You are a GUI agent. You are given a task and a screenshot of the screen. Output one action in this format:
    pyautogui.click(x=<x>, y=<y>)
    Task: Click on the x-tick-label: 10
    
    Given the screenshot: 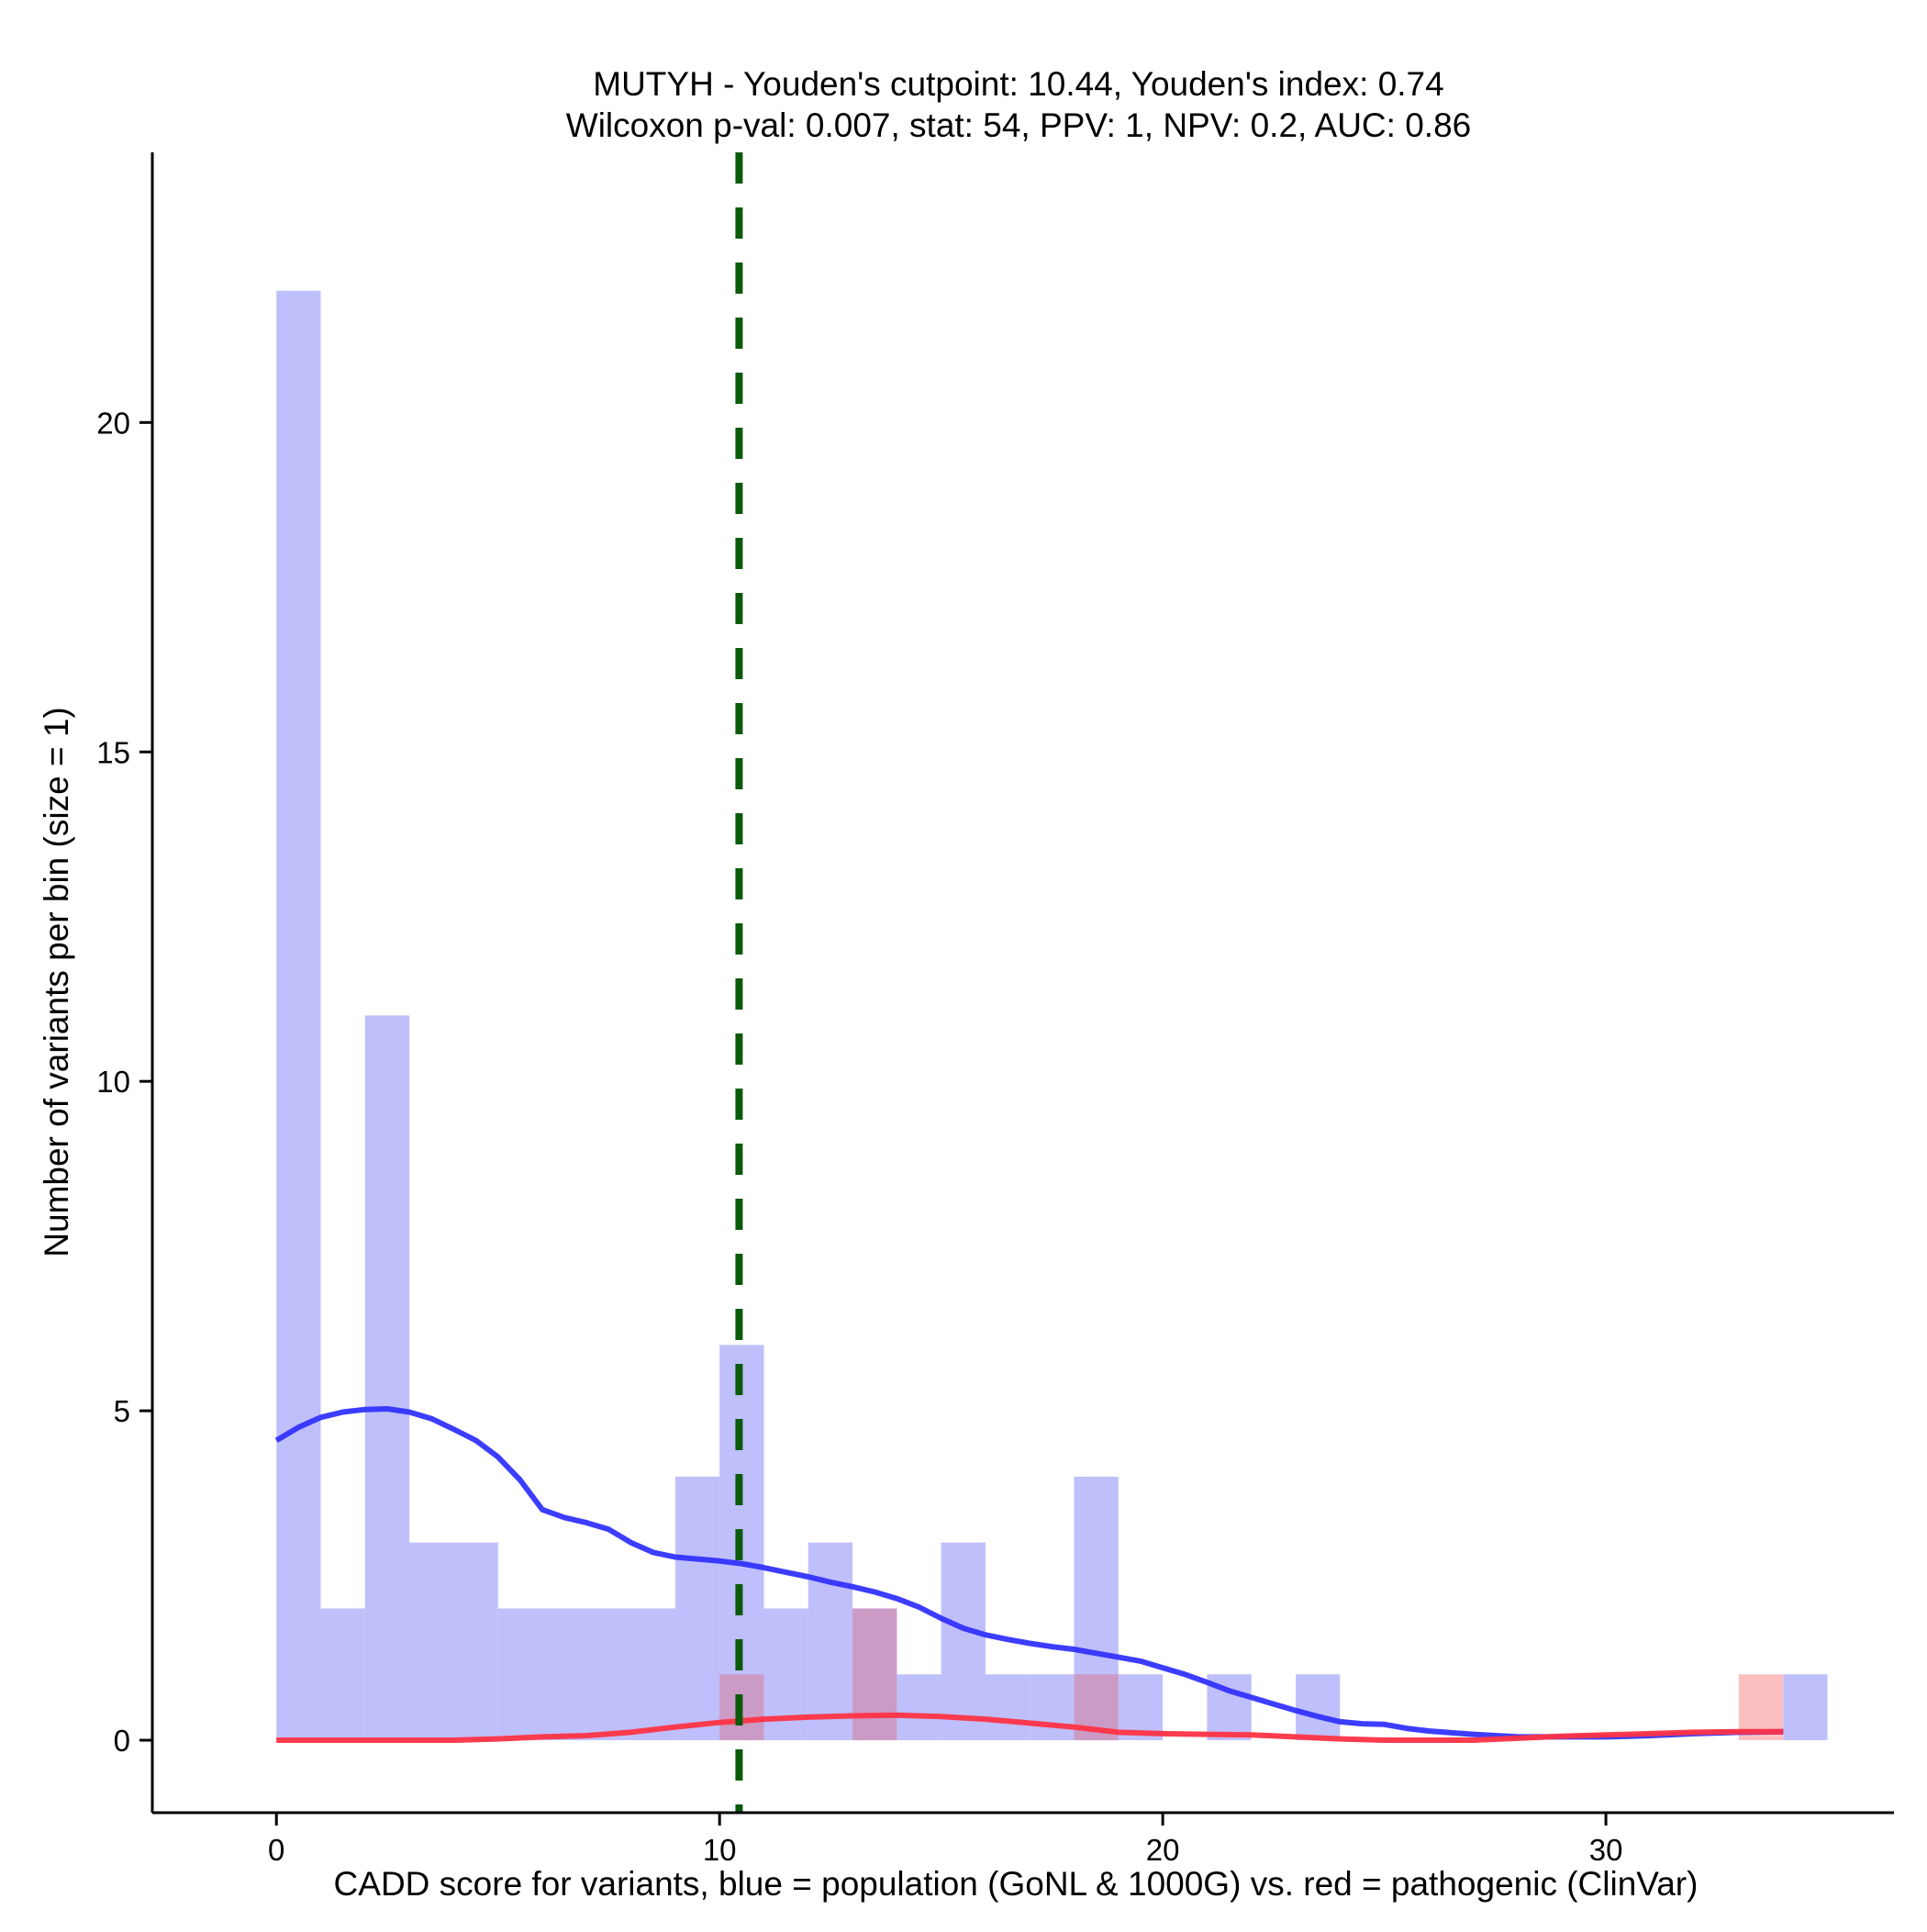 What is the action you would take?
    pyautogui.click(x=720, y=1850)
    